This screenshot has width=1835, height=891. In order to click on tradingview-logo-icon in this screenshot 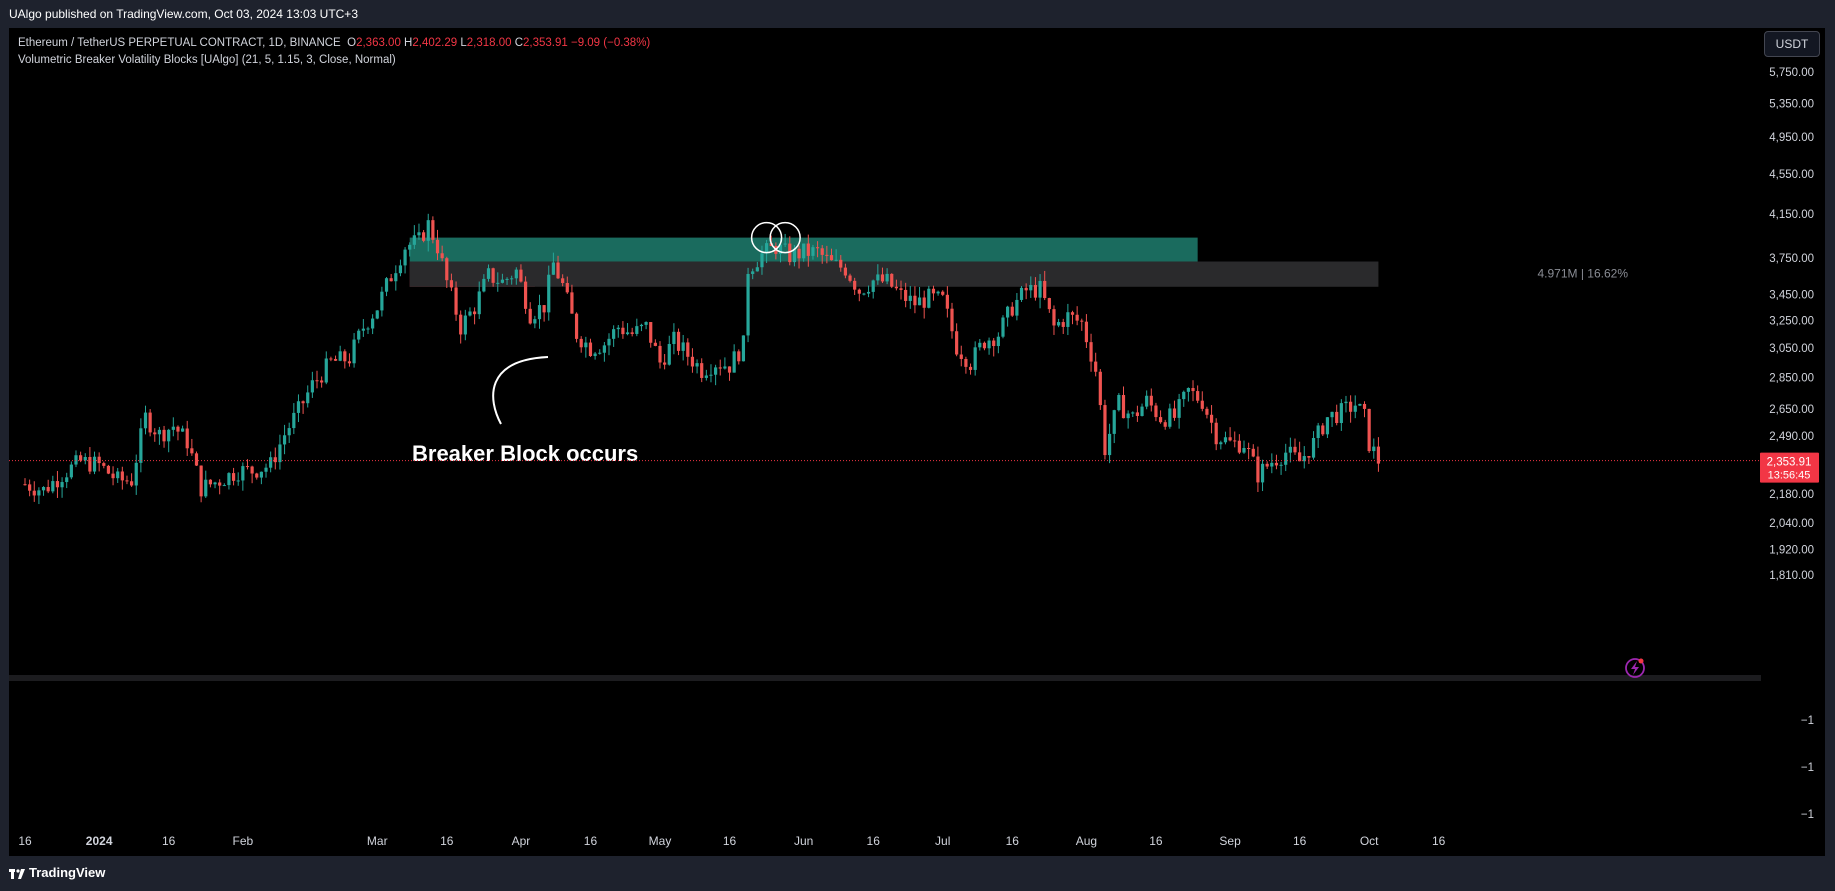, I will do `click(17, 873)`.